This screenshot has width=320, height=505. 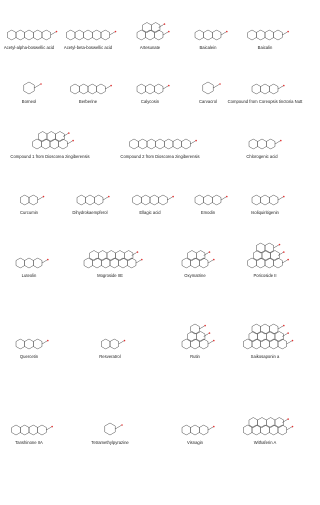 I want to click on molecule-label: Oxymatrine, so click(x=195, y=275).